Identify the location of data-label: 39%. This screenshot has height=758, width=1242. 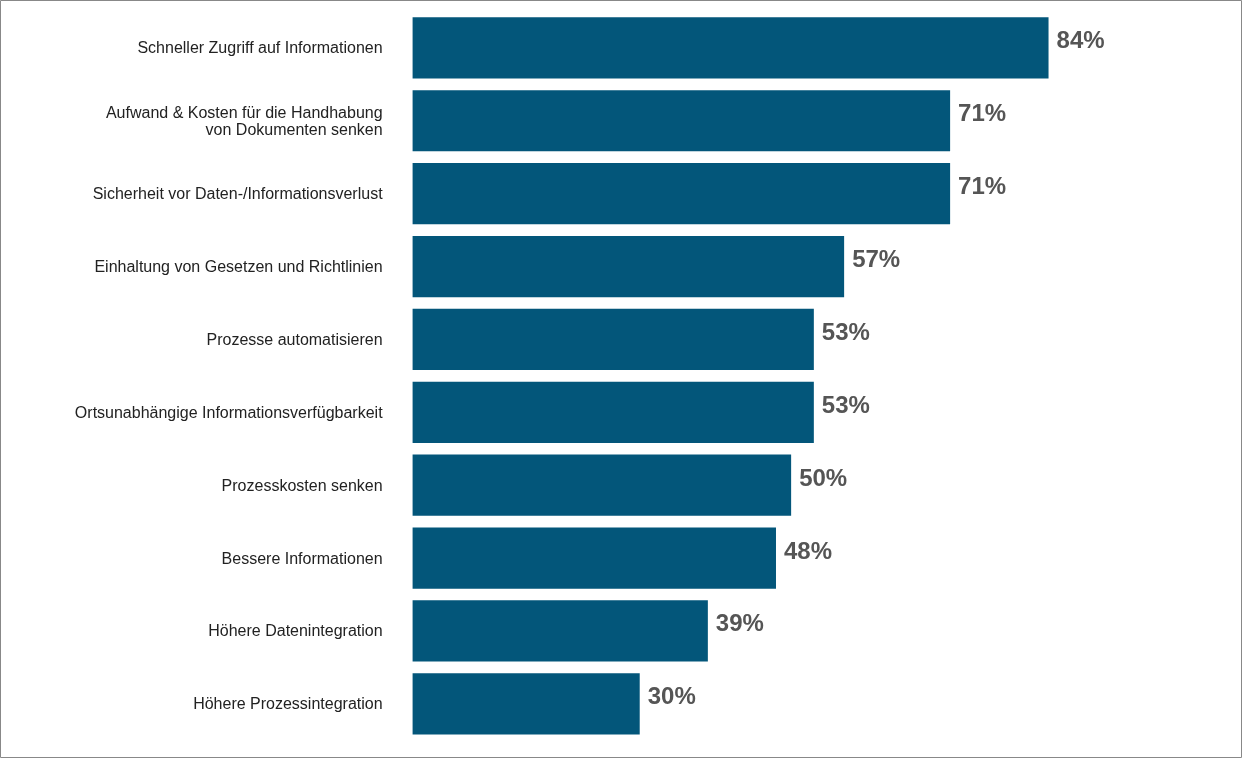
(739, 623).